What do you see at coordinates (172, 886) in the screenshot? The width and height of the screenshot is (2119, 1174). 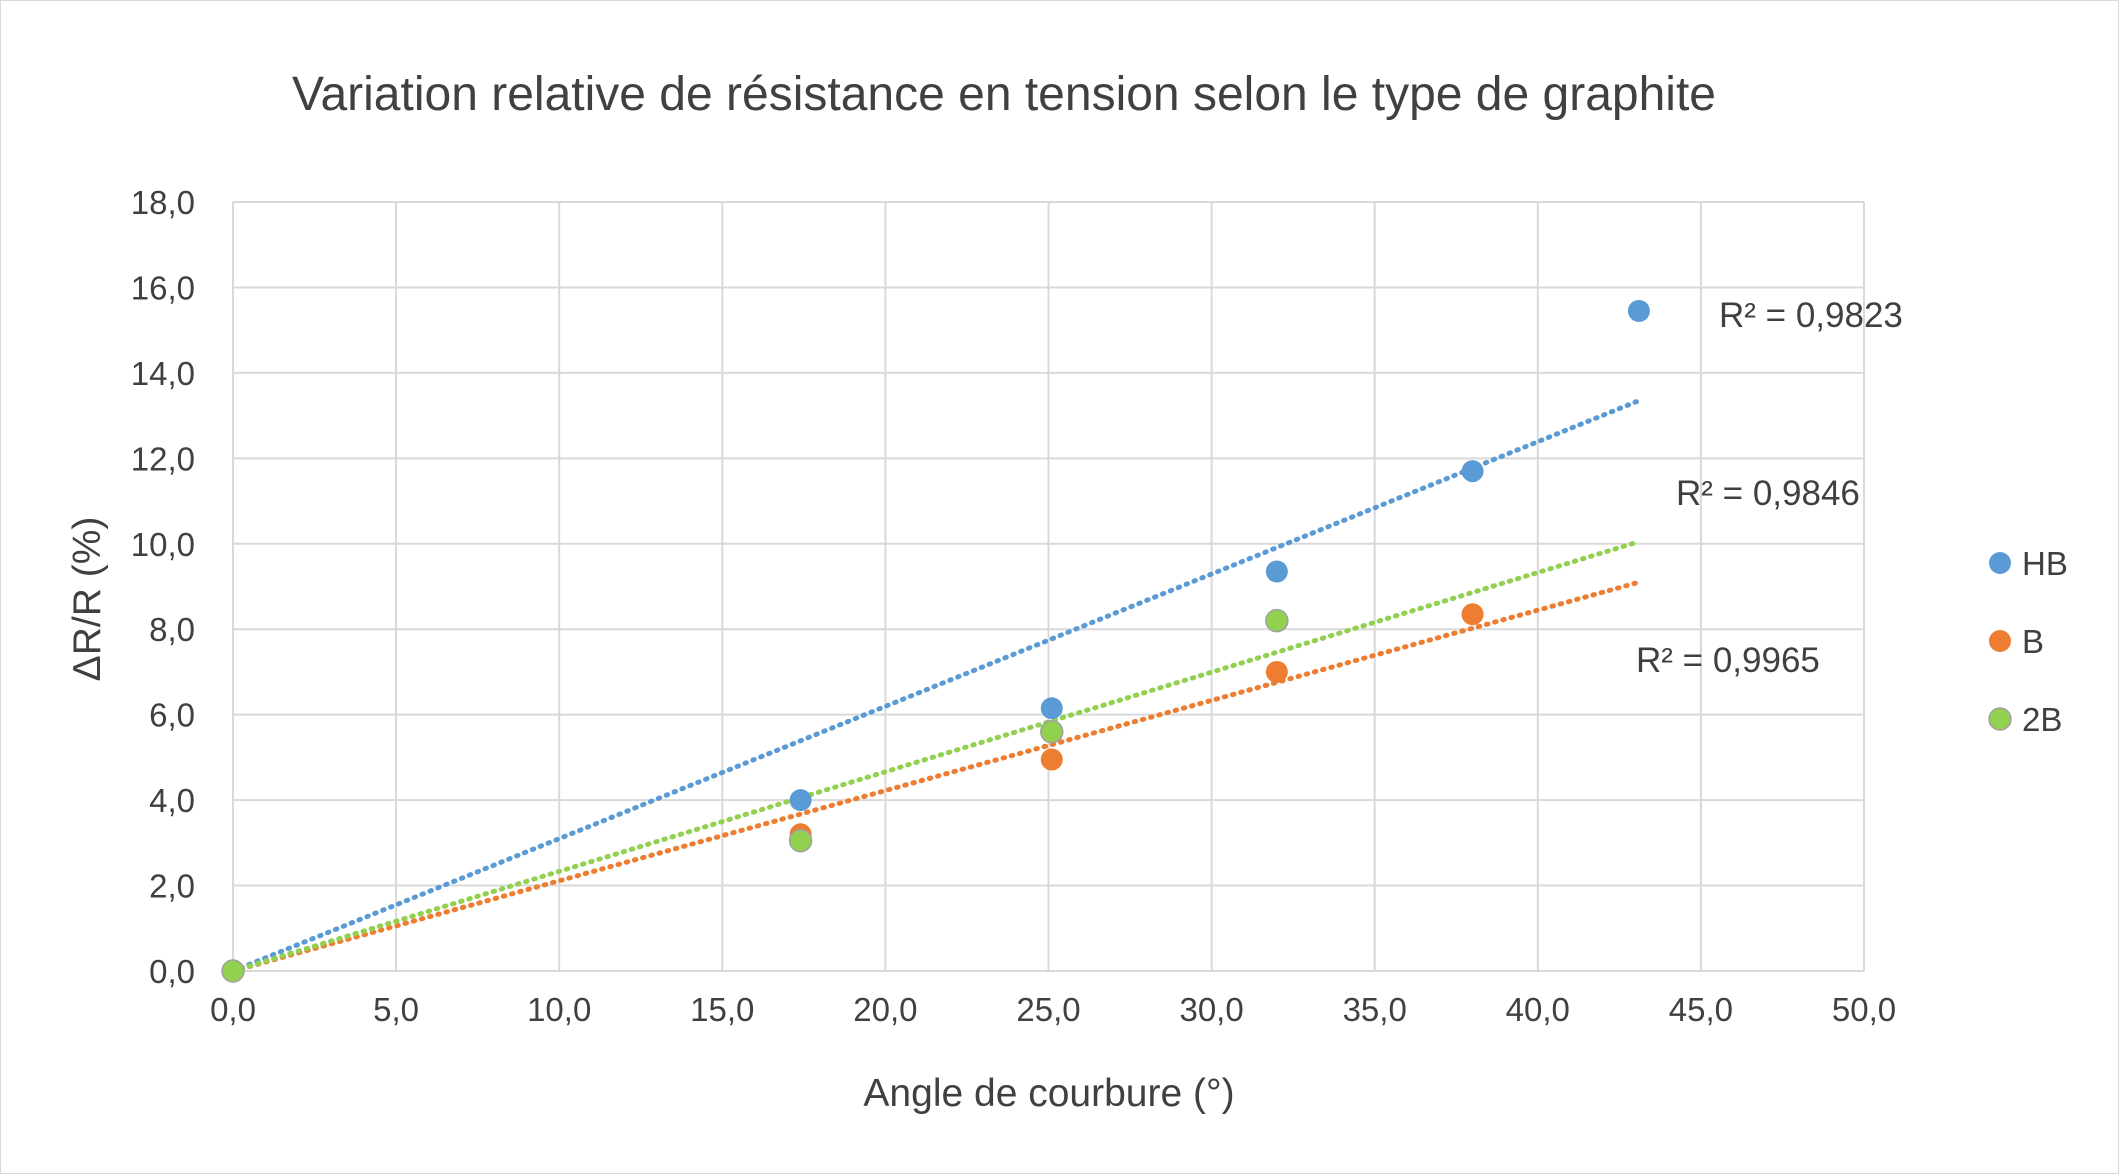 I see `y-tick-label: 2,0` at bounding box center [172, 886].